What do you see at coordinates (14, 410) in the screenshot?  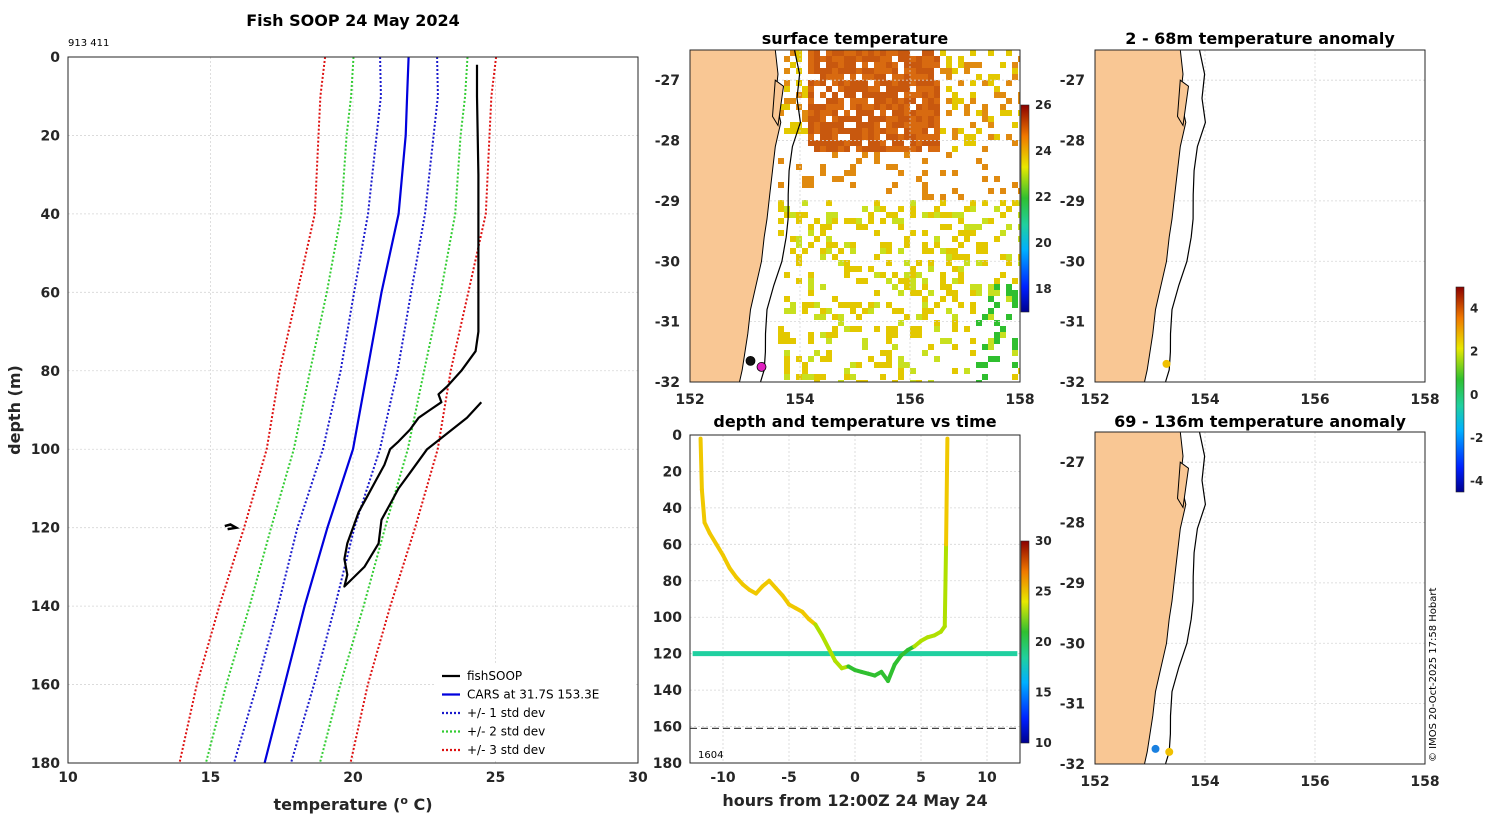 I see `profile-ylabel: depth (m)` at bounding box center [14, 410].